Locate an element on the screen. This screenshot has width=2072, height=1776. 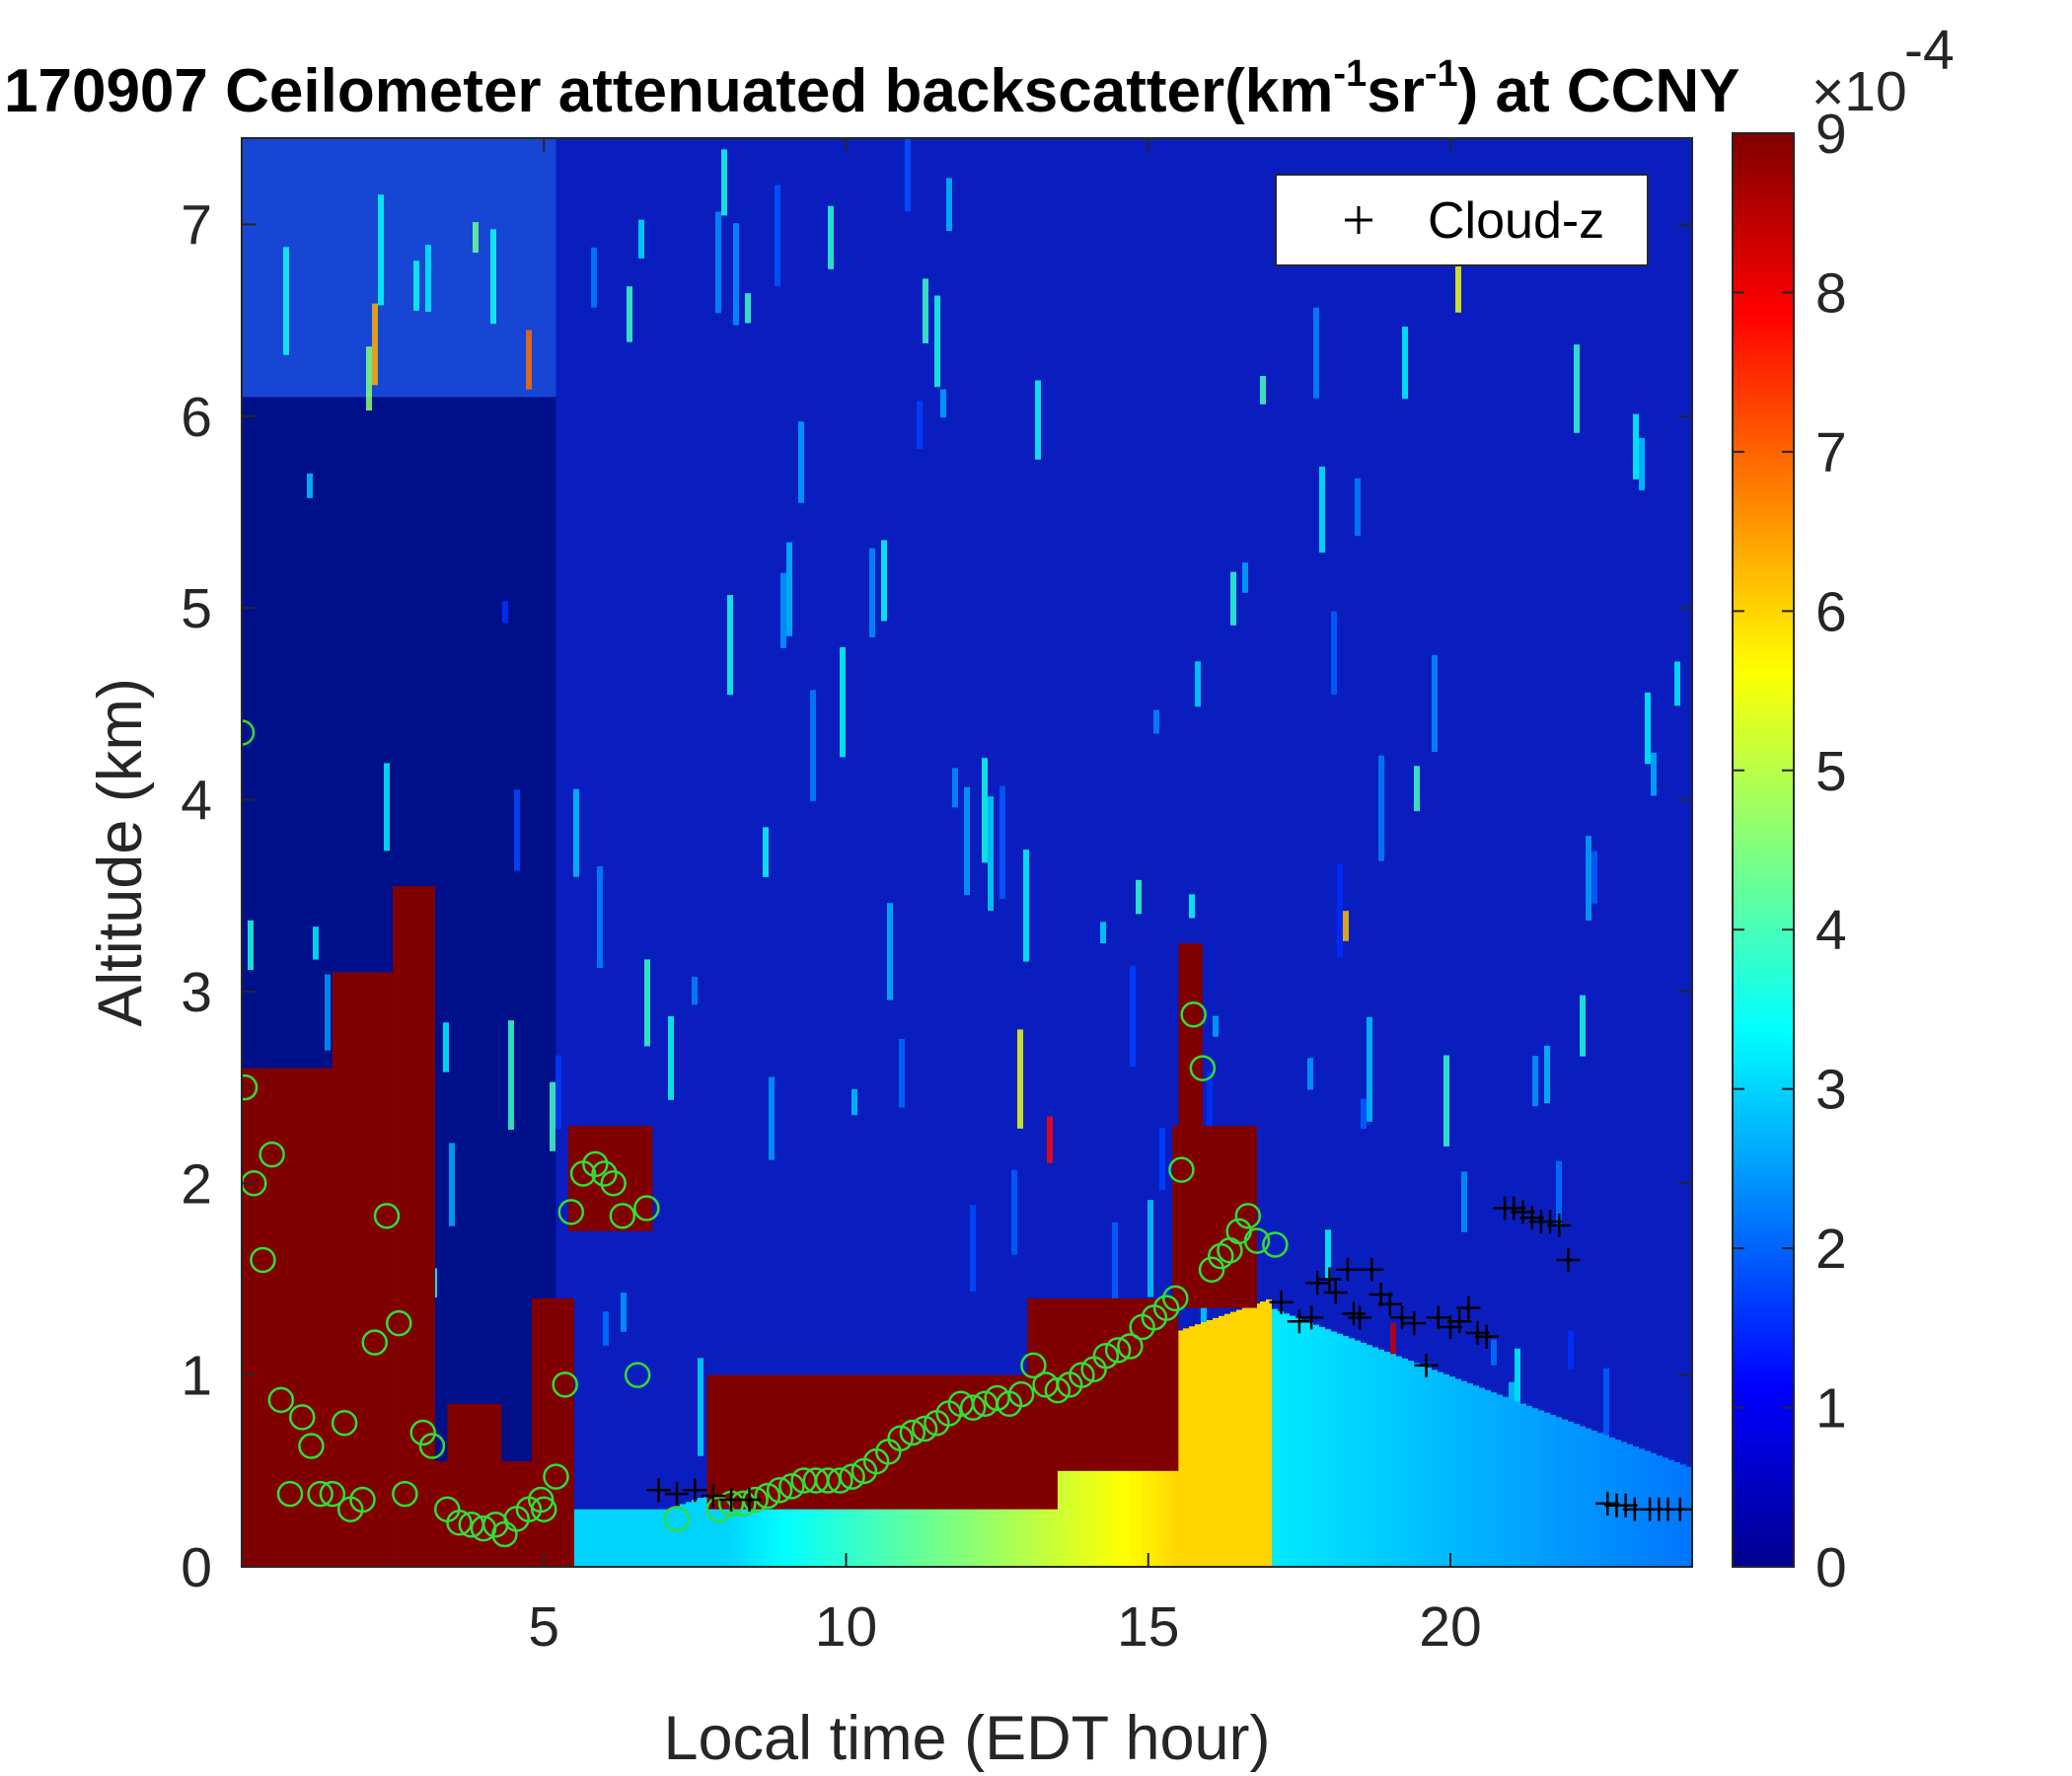
colorbar-frame is located at coordinates (1764, 850).